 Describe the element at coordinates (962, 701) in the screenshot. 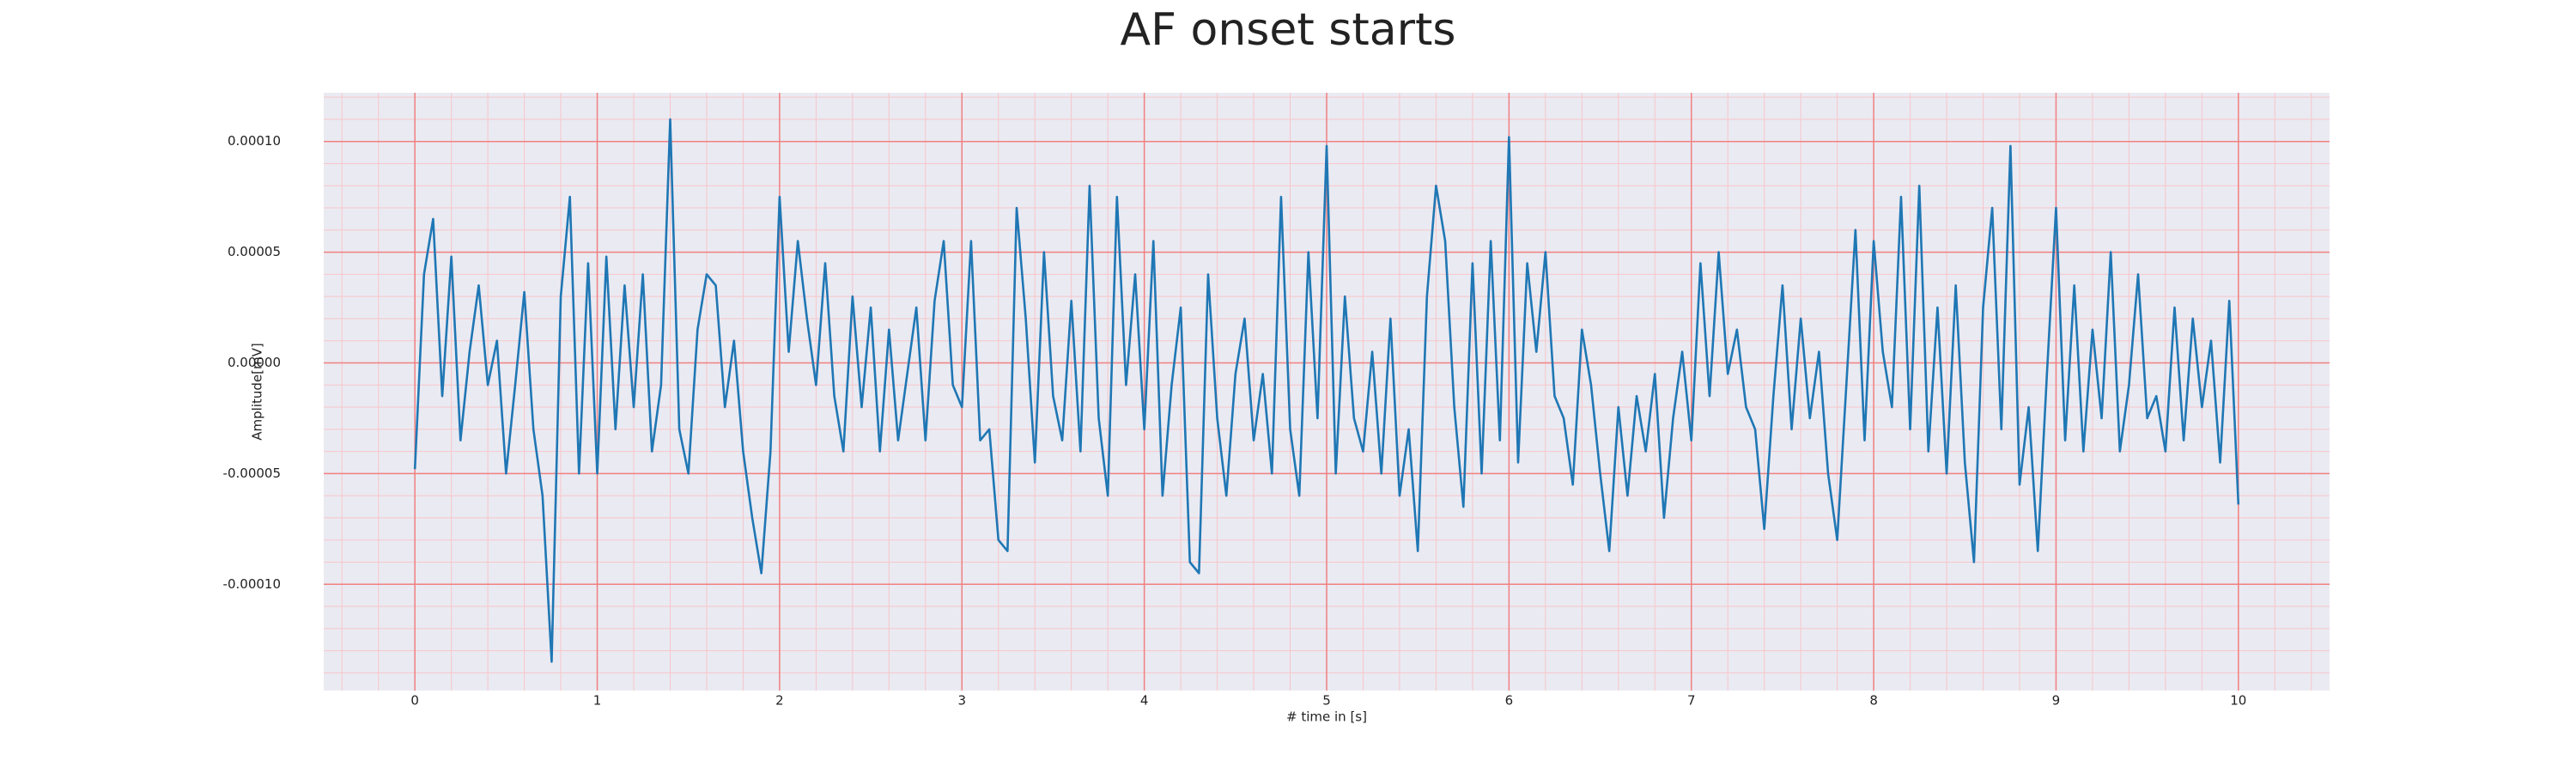

I see `x-tick-label: 3` at that location.